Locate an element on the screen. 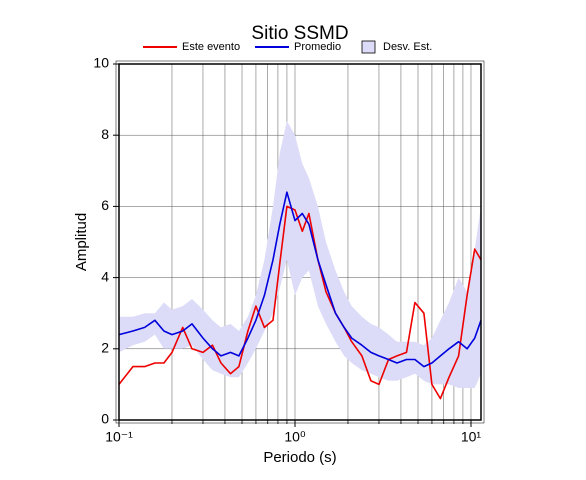  x-tick-label: 10⁰ is located at coordinates (295, 437).